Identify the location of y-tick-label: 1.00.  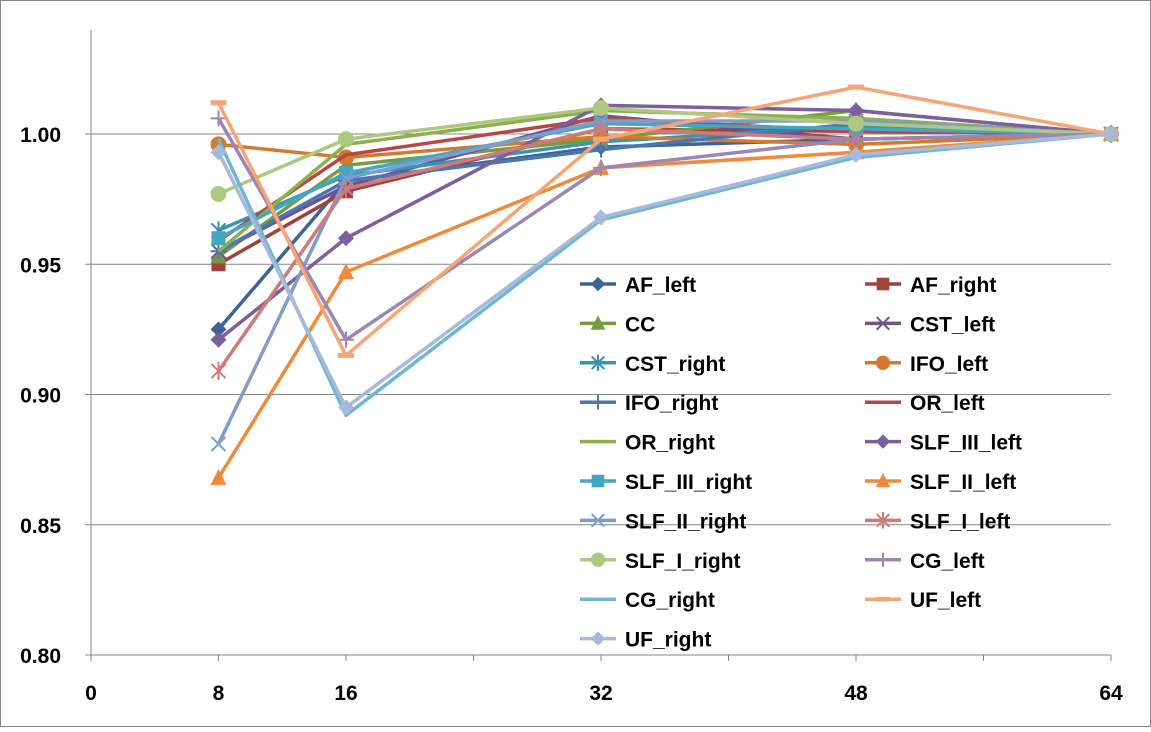
(40, 135).